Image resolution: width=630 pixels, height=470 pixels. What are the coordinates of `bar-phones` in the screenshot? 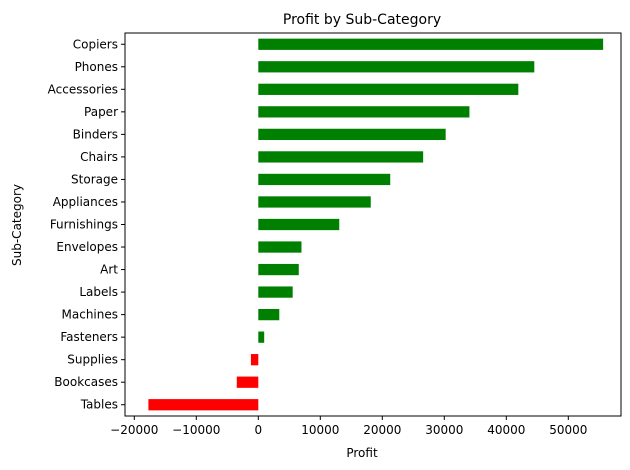 It's located at (396, 67).